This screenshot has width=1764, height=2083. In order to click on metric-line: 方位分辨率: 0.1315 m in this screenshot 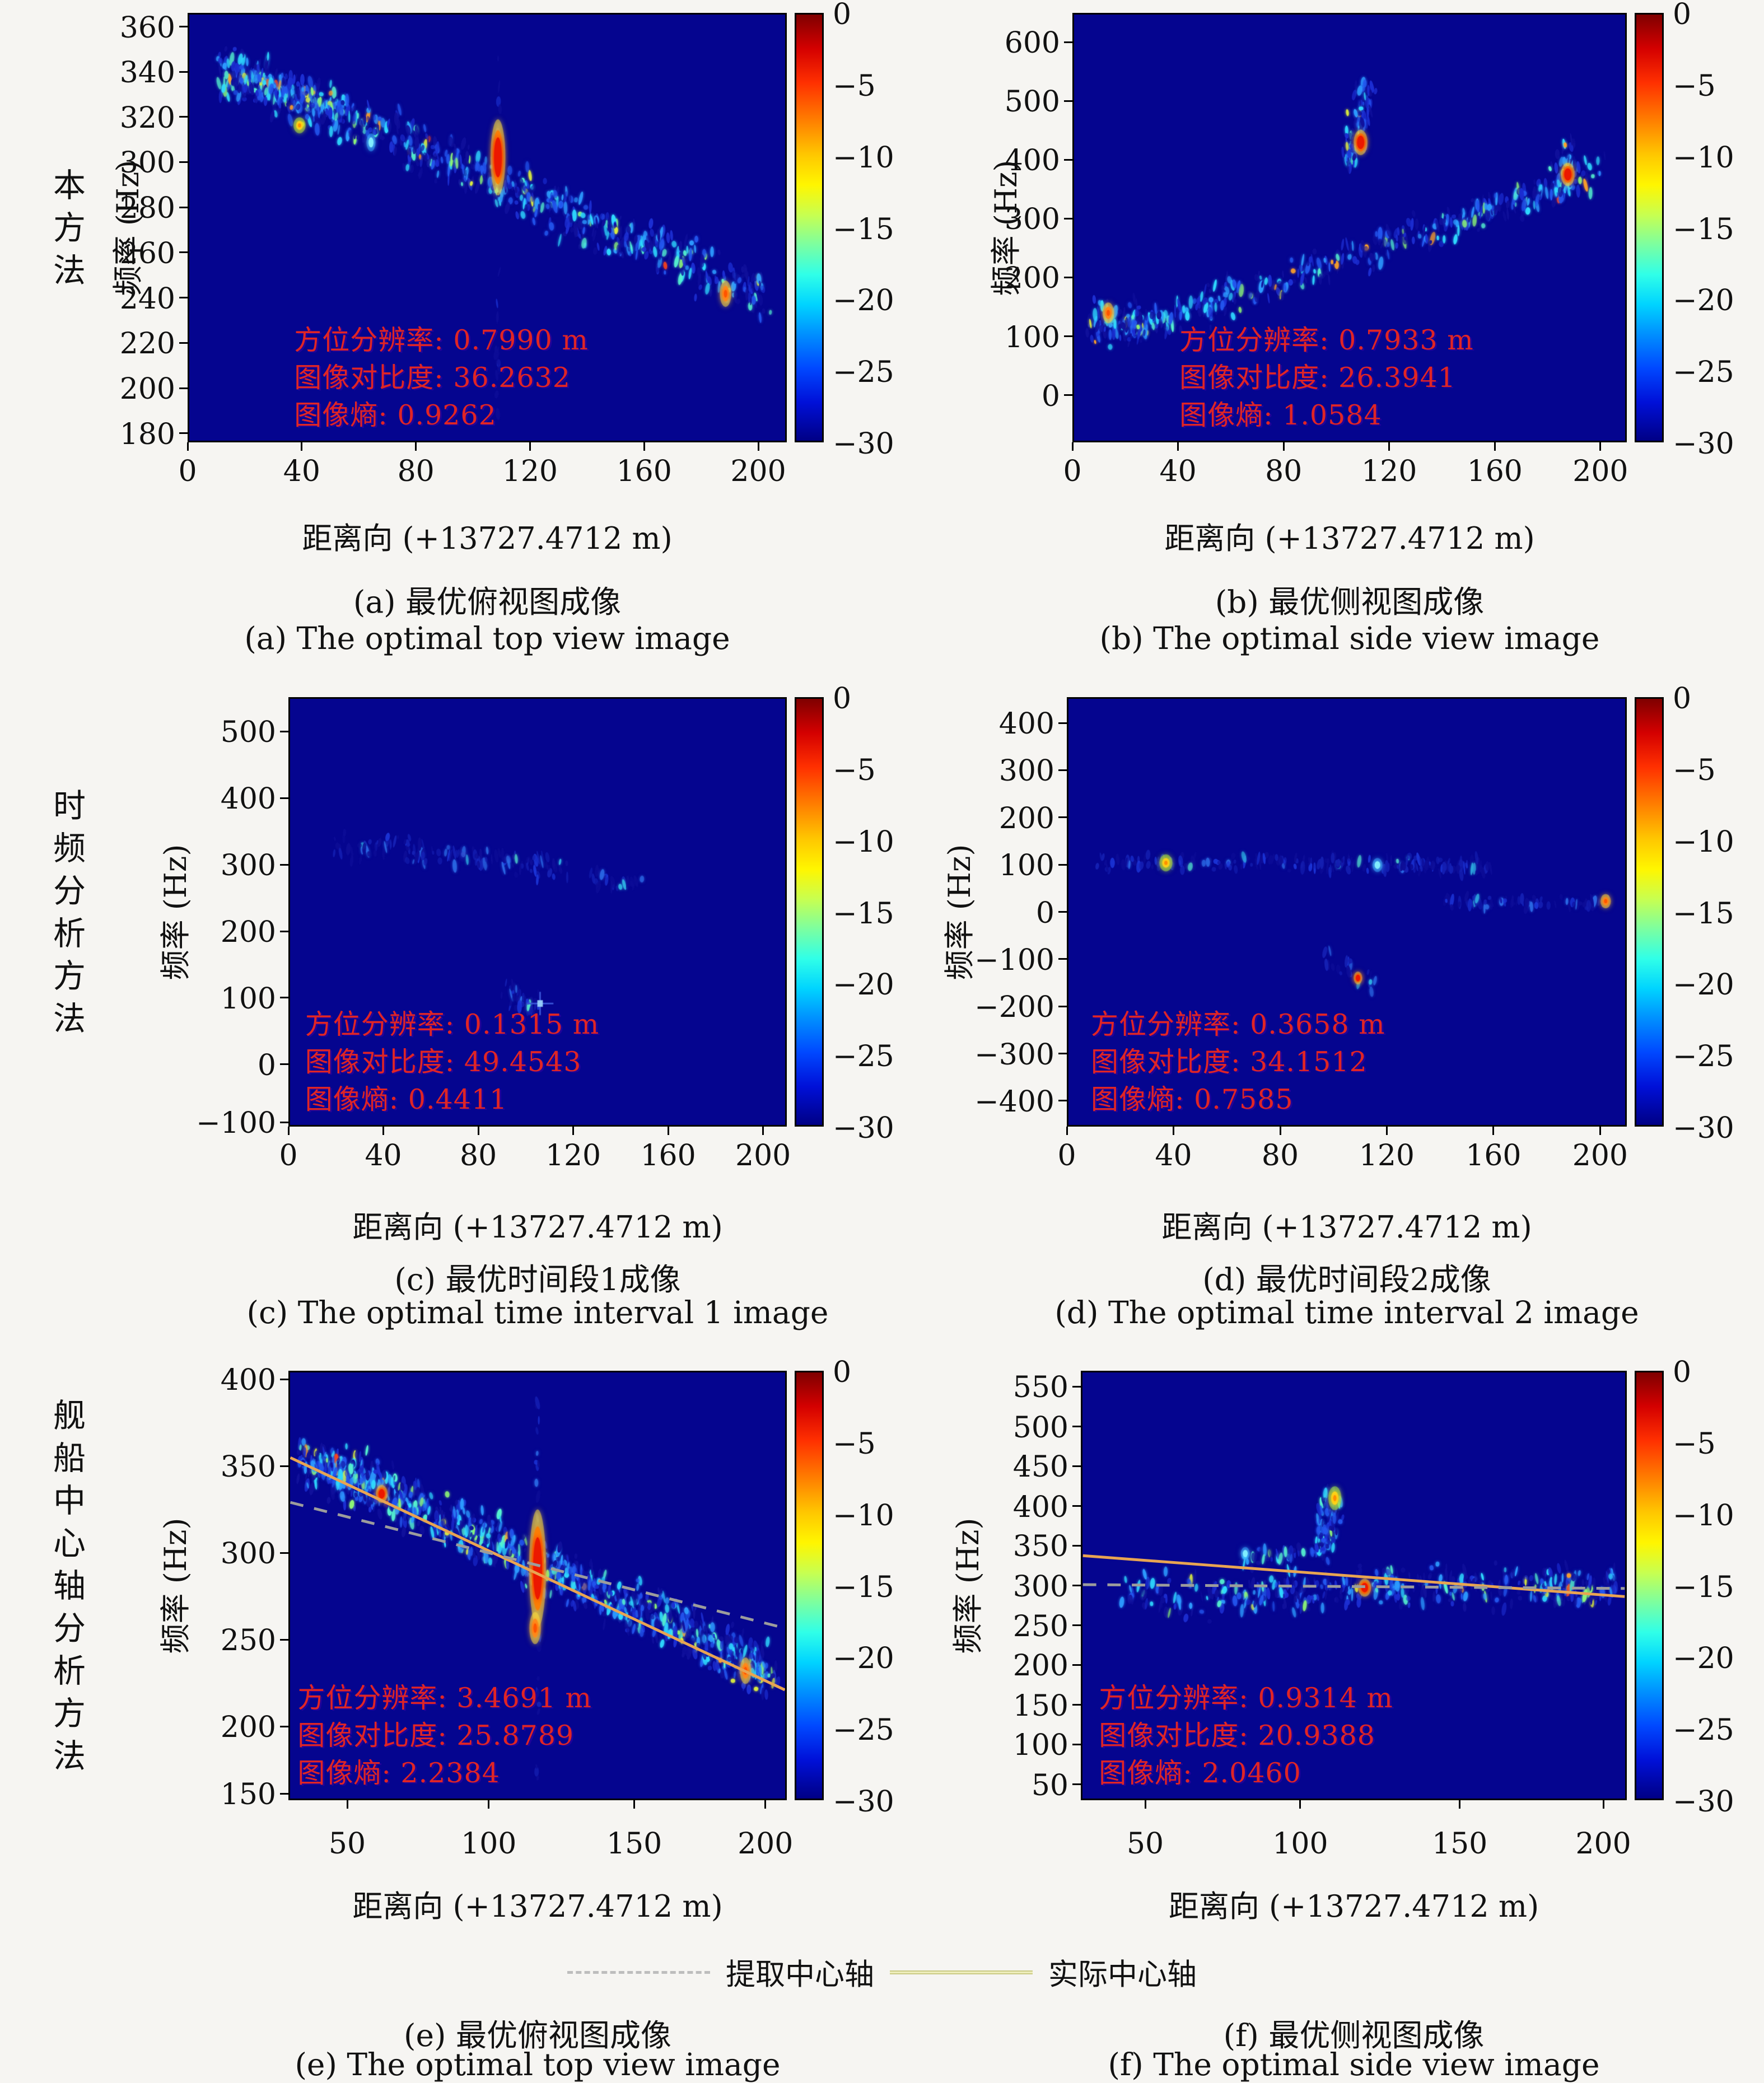, I will do `click(453, 1024)`.